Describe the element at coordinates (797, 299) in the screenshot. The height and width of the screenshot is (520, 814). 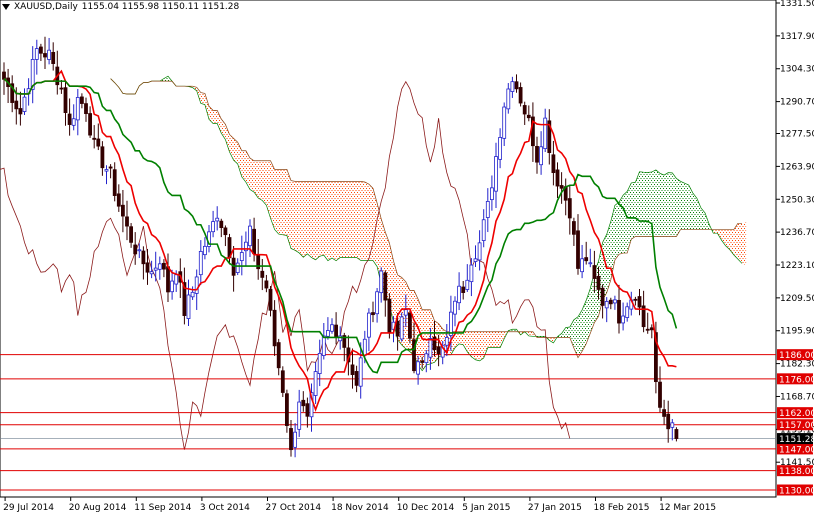
I see `y-tick-label: 1209.50` at that location.